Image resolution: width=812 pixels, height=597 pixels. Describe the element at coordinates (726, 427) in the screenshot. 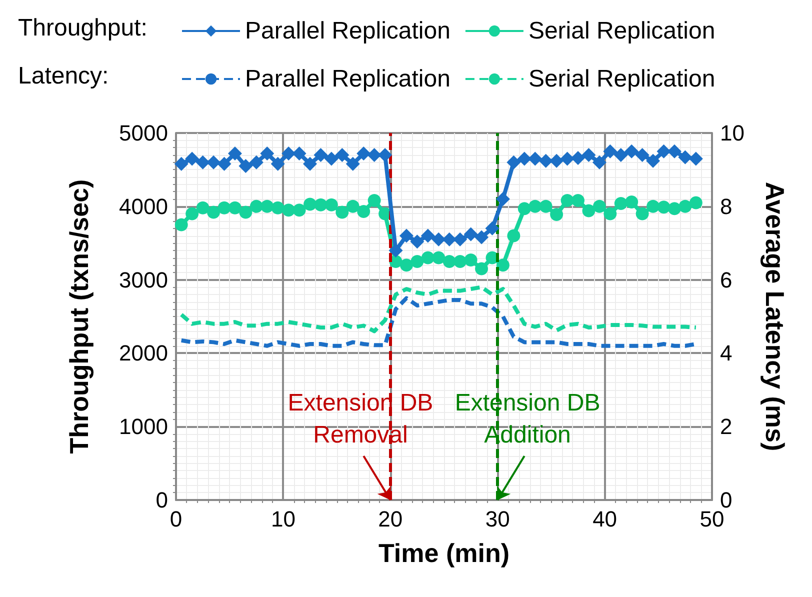

I see `y2-tick-label: 2` at that location.